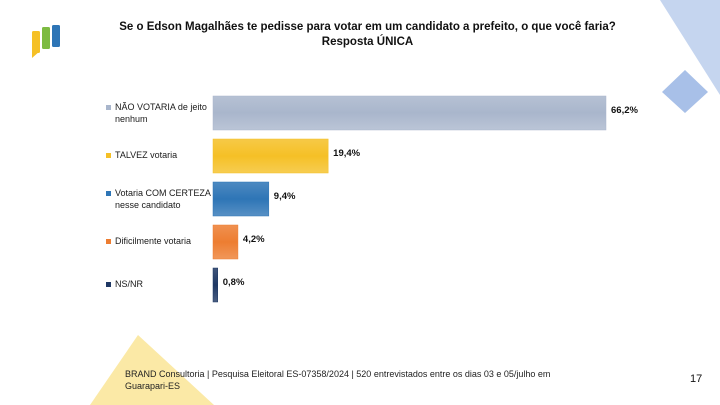 The width and height of the screenshot is (720, 405). I want to click on value-label-0: 66,2%, so click(624, 110).